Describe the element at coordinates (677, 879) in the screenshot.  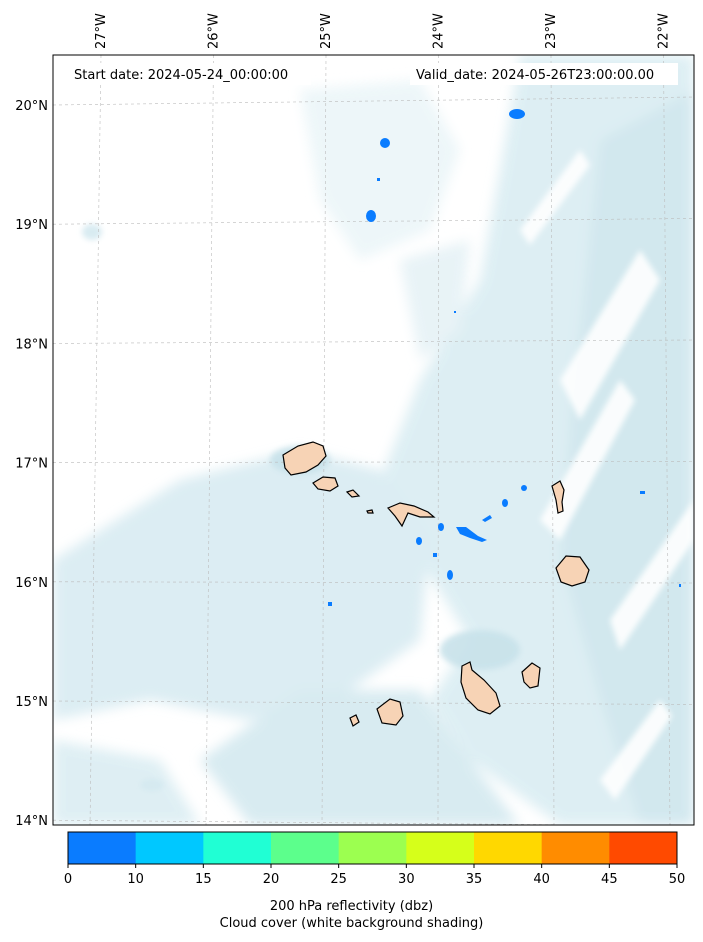
I see `colorbar-tick-label: 50` at that location.